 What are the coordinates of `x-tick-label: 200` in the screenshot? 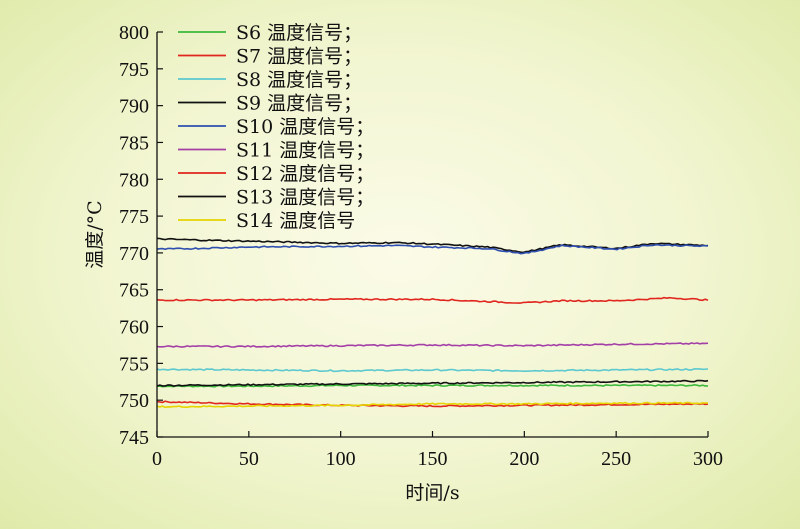 It's located at (524, 459).